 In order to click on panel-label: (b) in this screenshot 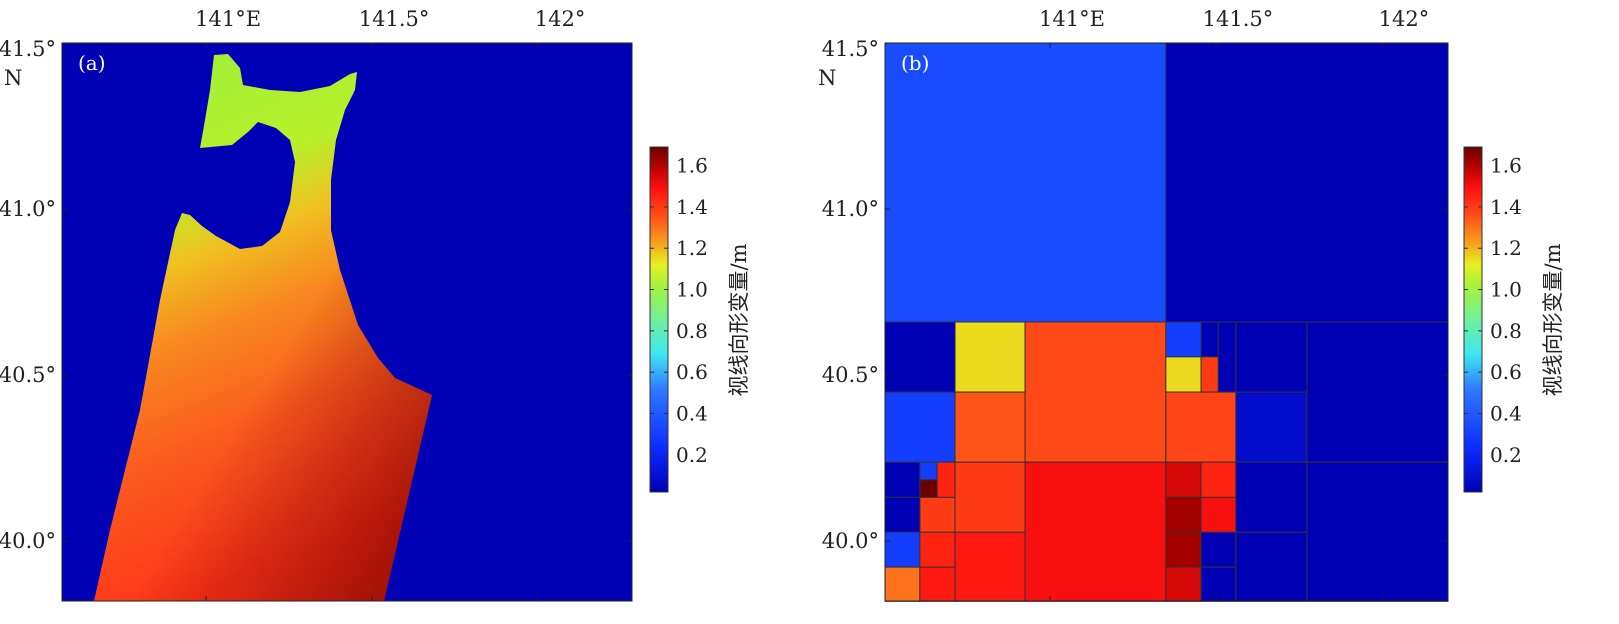, I will do `click(915, 63)`.